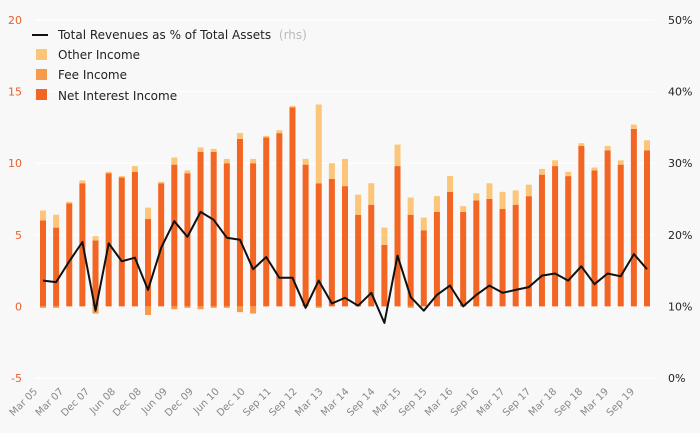 The height and width of the screenshot is (433, 700). Describe the element at coordinates (680, 235) in the screenshot. I see `right-tick-label: 20%` at that location.